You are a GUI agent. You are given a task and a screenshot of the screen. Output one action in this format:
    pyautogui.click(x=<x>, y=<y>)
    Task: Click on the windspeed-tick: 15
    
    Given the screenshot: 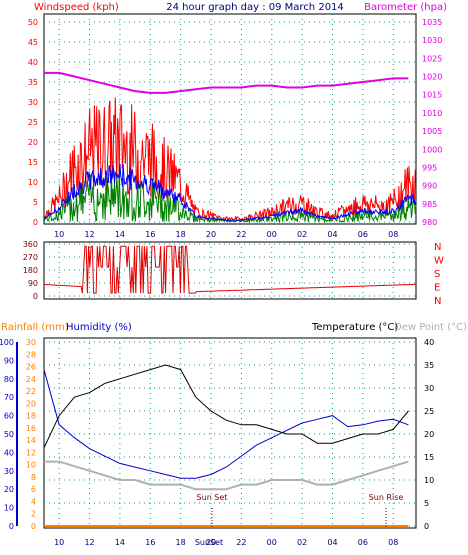 What is the action you would take?
    pyautogui.click(x=33, y=162)
    